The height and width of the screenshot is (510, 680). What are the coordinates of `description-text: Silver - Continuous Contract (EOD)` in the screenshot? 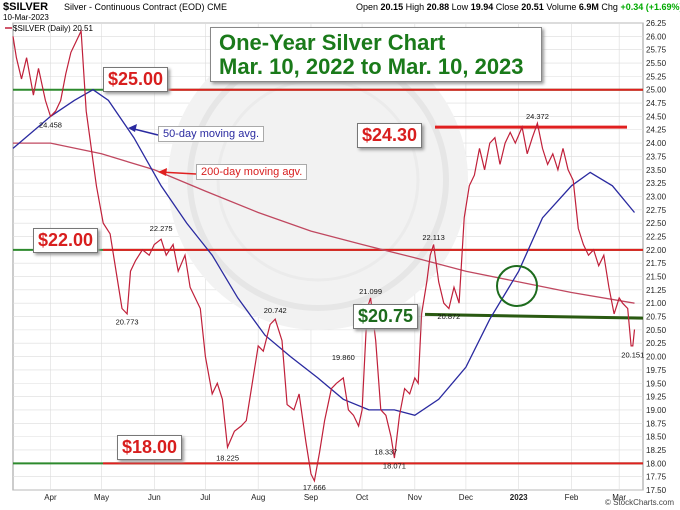 It's located at (134, 7).